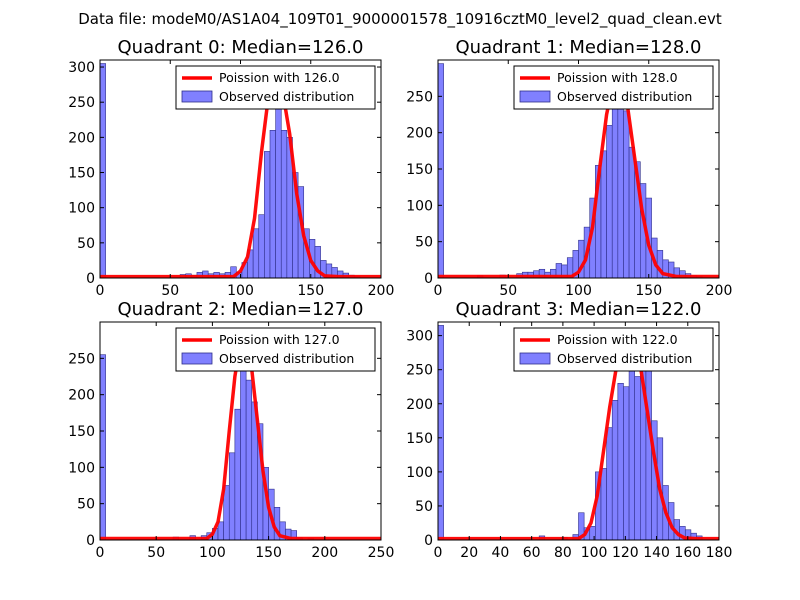 This screenshot has width=800, height=600. I want to click on legend-line-label: Poission with 126.0, so click(279, 77).